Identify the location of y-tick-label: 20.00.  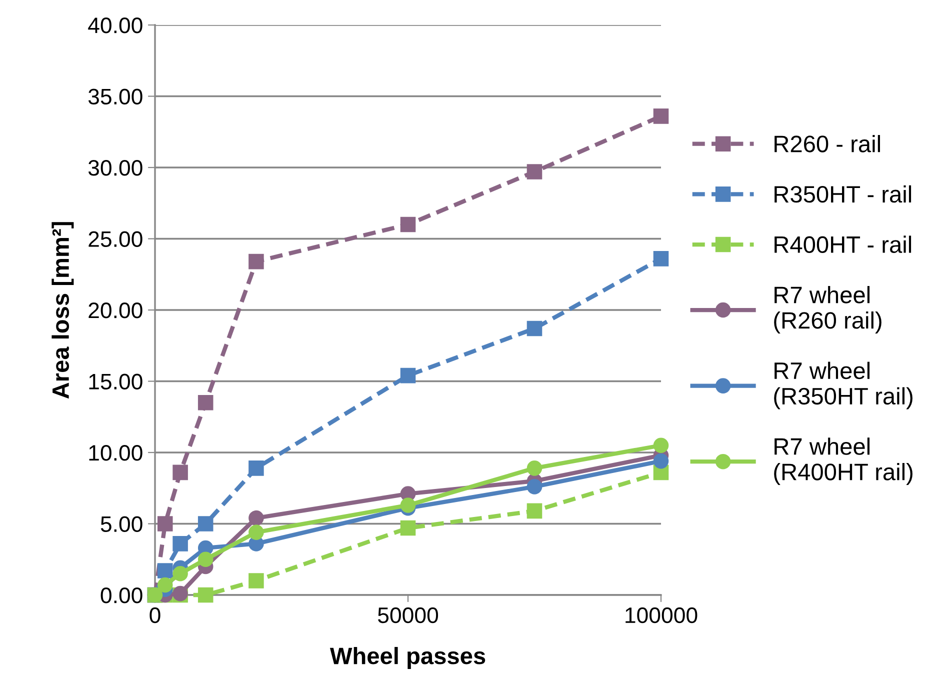
(115, 310).